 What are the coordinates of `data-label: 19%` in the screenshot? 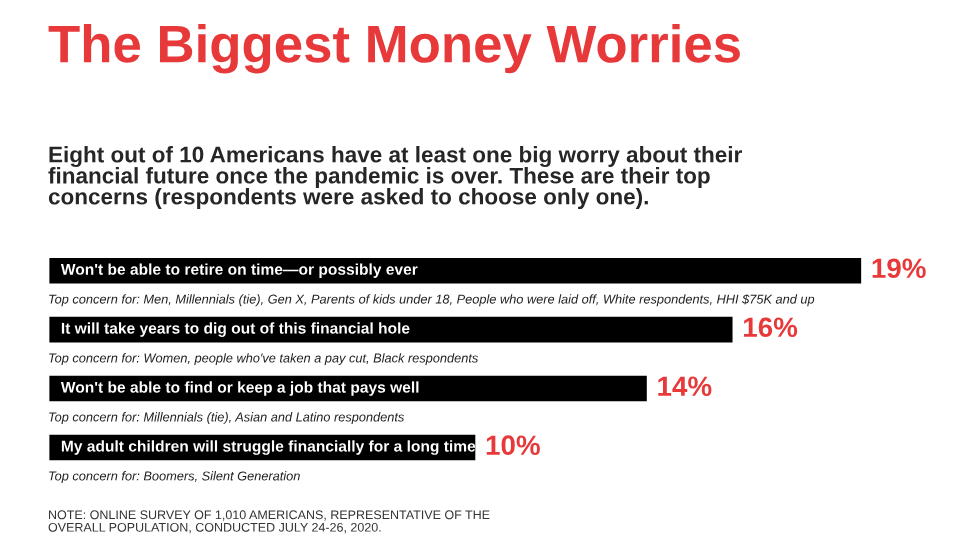 It's located at (899, 268).